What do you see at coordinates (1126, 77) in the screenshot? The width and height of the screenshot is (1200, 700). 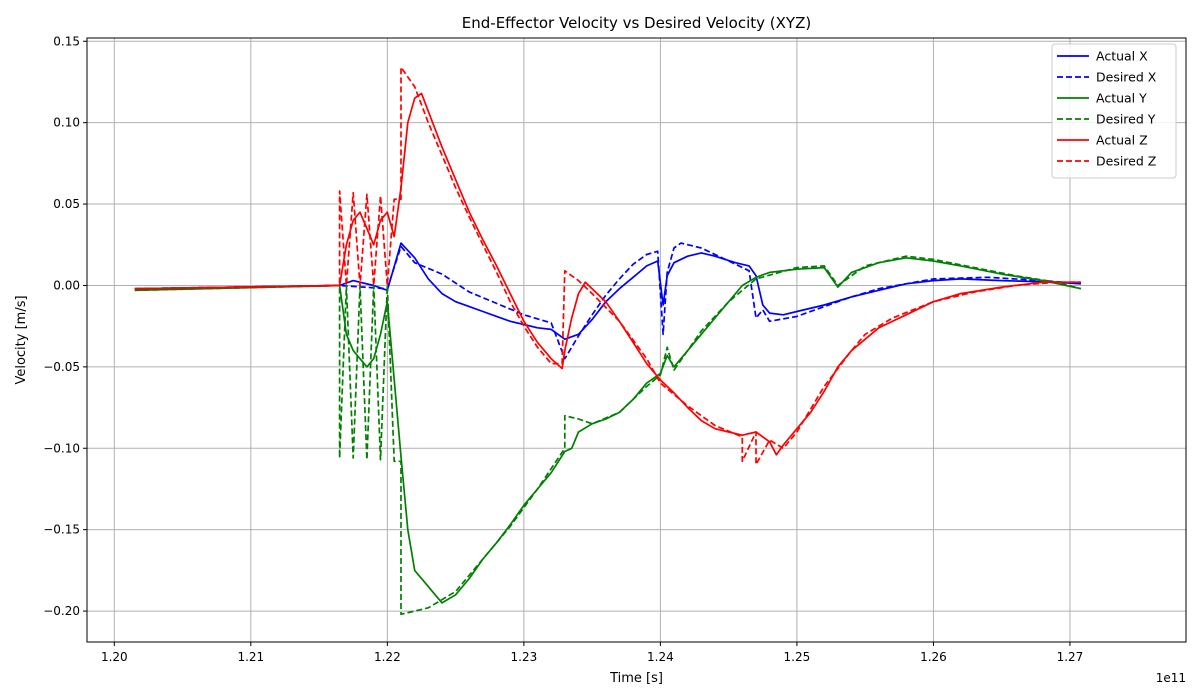 I see `legend-label: Desired X` at bounding box center [1126, 77].